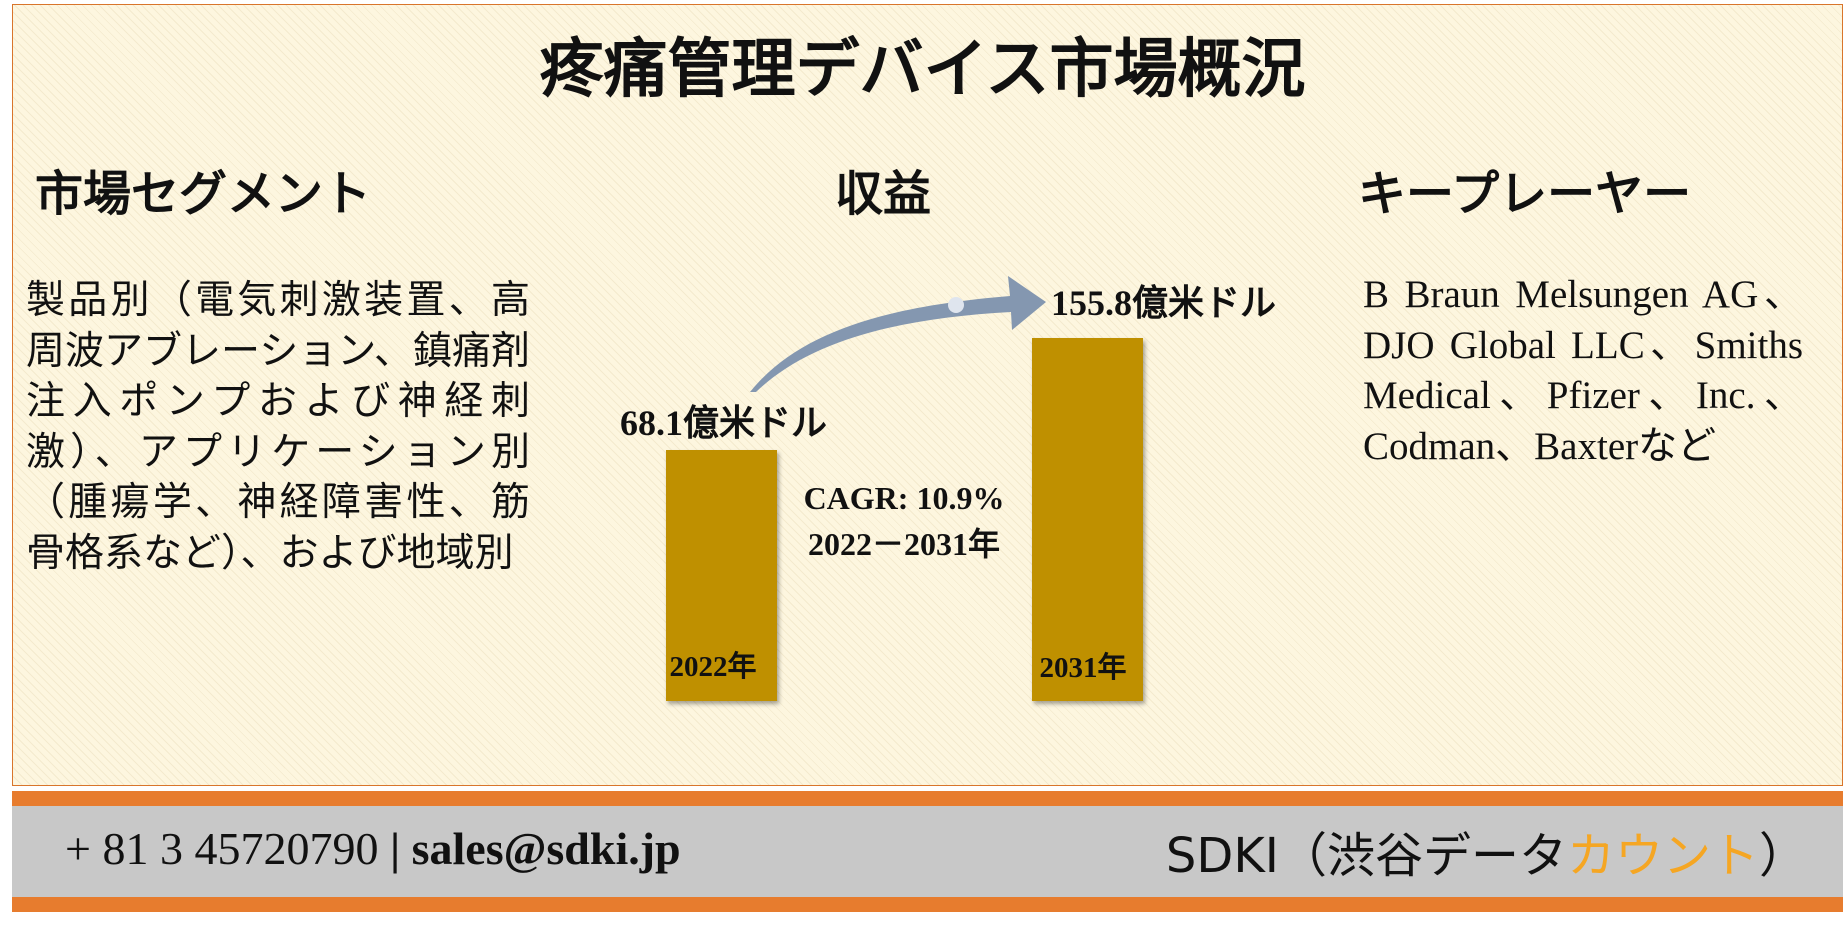 The image size is (1845, 929). I want to click on email: sales@sdki.jp, so click(546, 848).